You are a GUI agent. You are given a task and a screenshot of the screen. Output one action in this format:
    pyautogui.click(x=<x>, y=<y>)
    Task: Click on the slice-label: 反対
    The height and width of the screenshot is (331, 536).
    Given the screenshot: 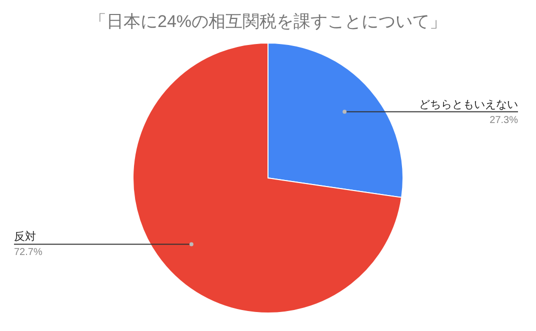 What is the action you would take?
    pyautogui.click(x=25, y=237)
    